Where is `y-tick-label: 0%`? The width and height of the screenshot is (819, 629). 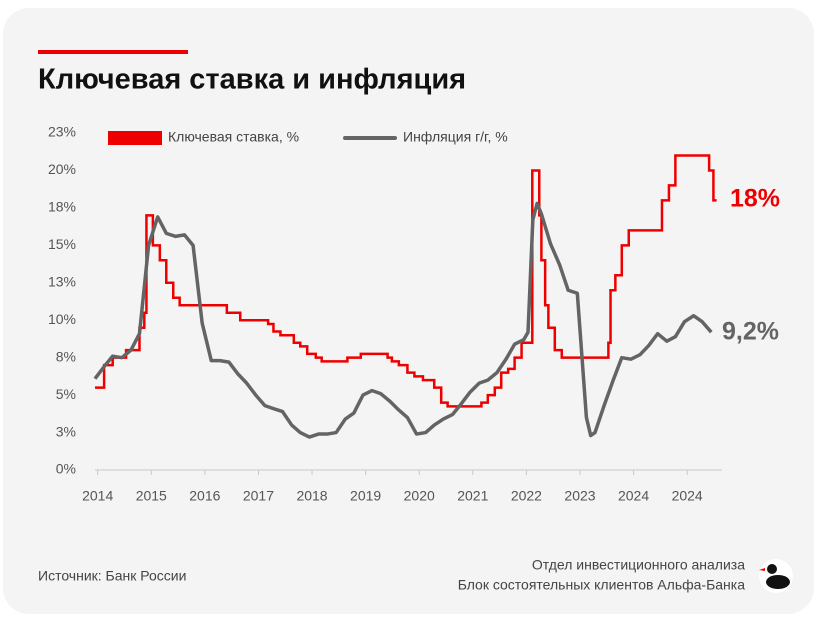
y-tick-label: 0% is located at coordinates (66, 469).